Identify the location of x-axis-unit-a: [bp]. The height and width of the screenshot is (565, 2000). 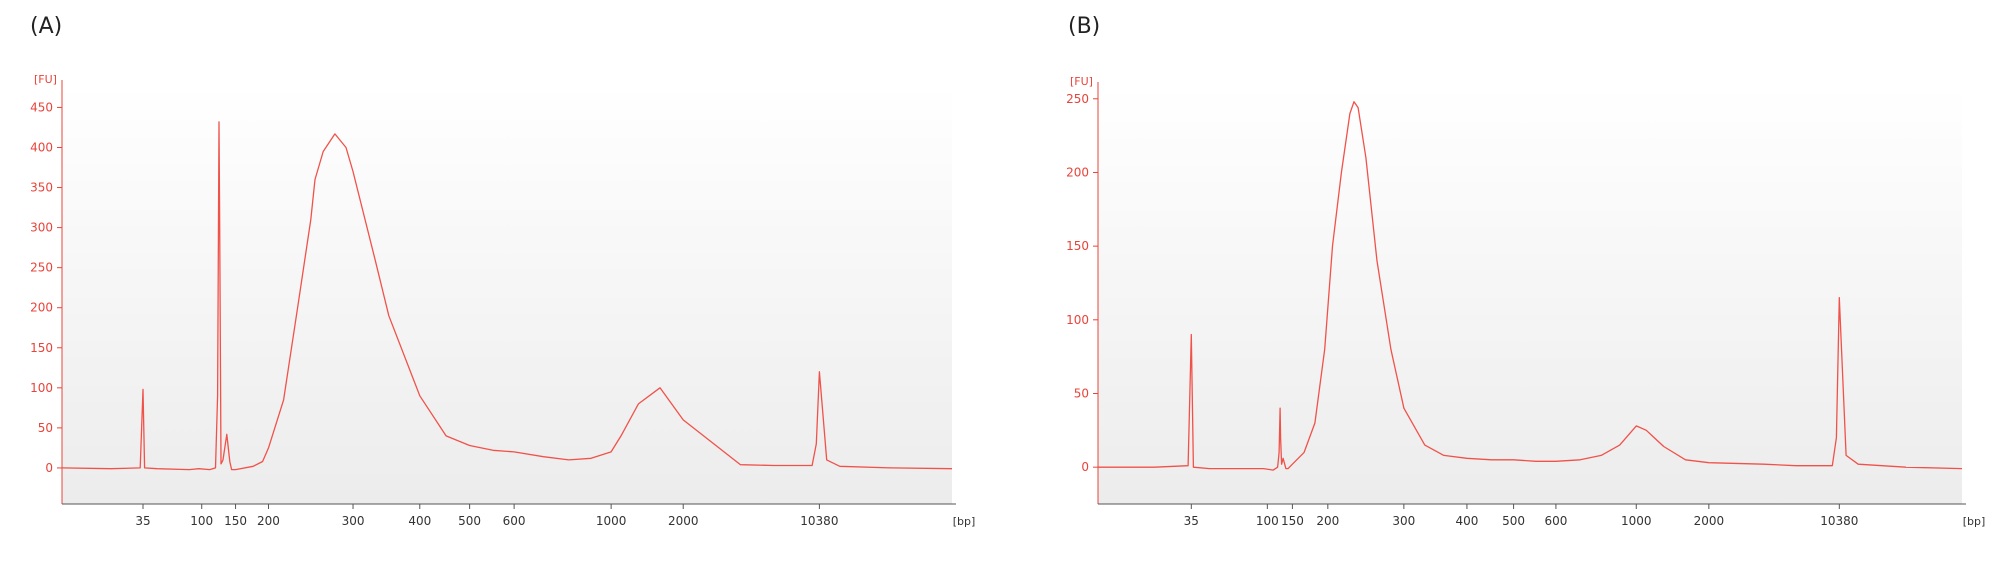
(964, 521).